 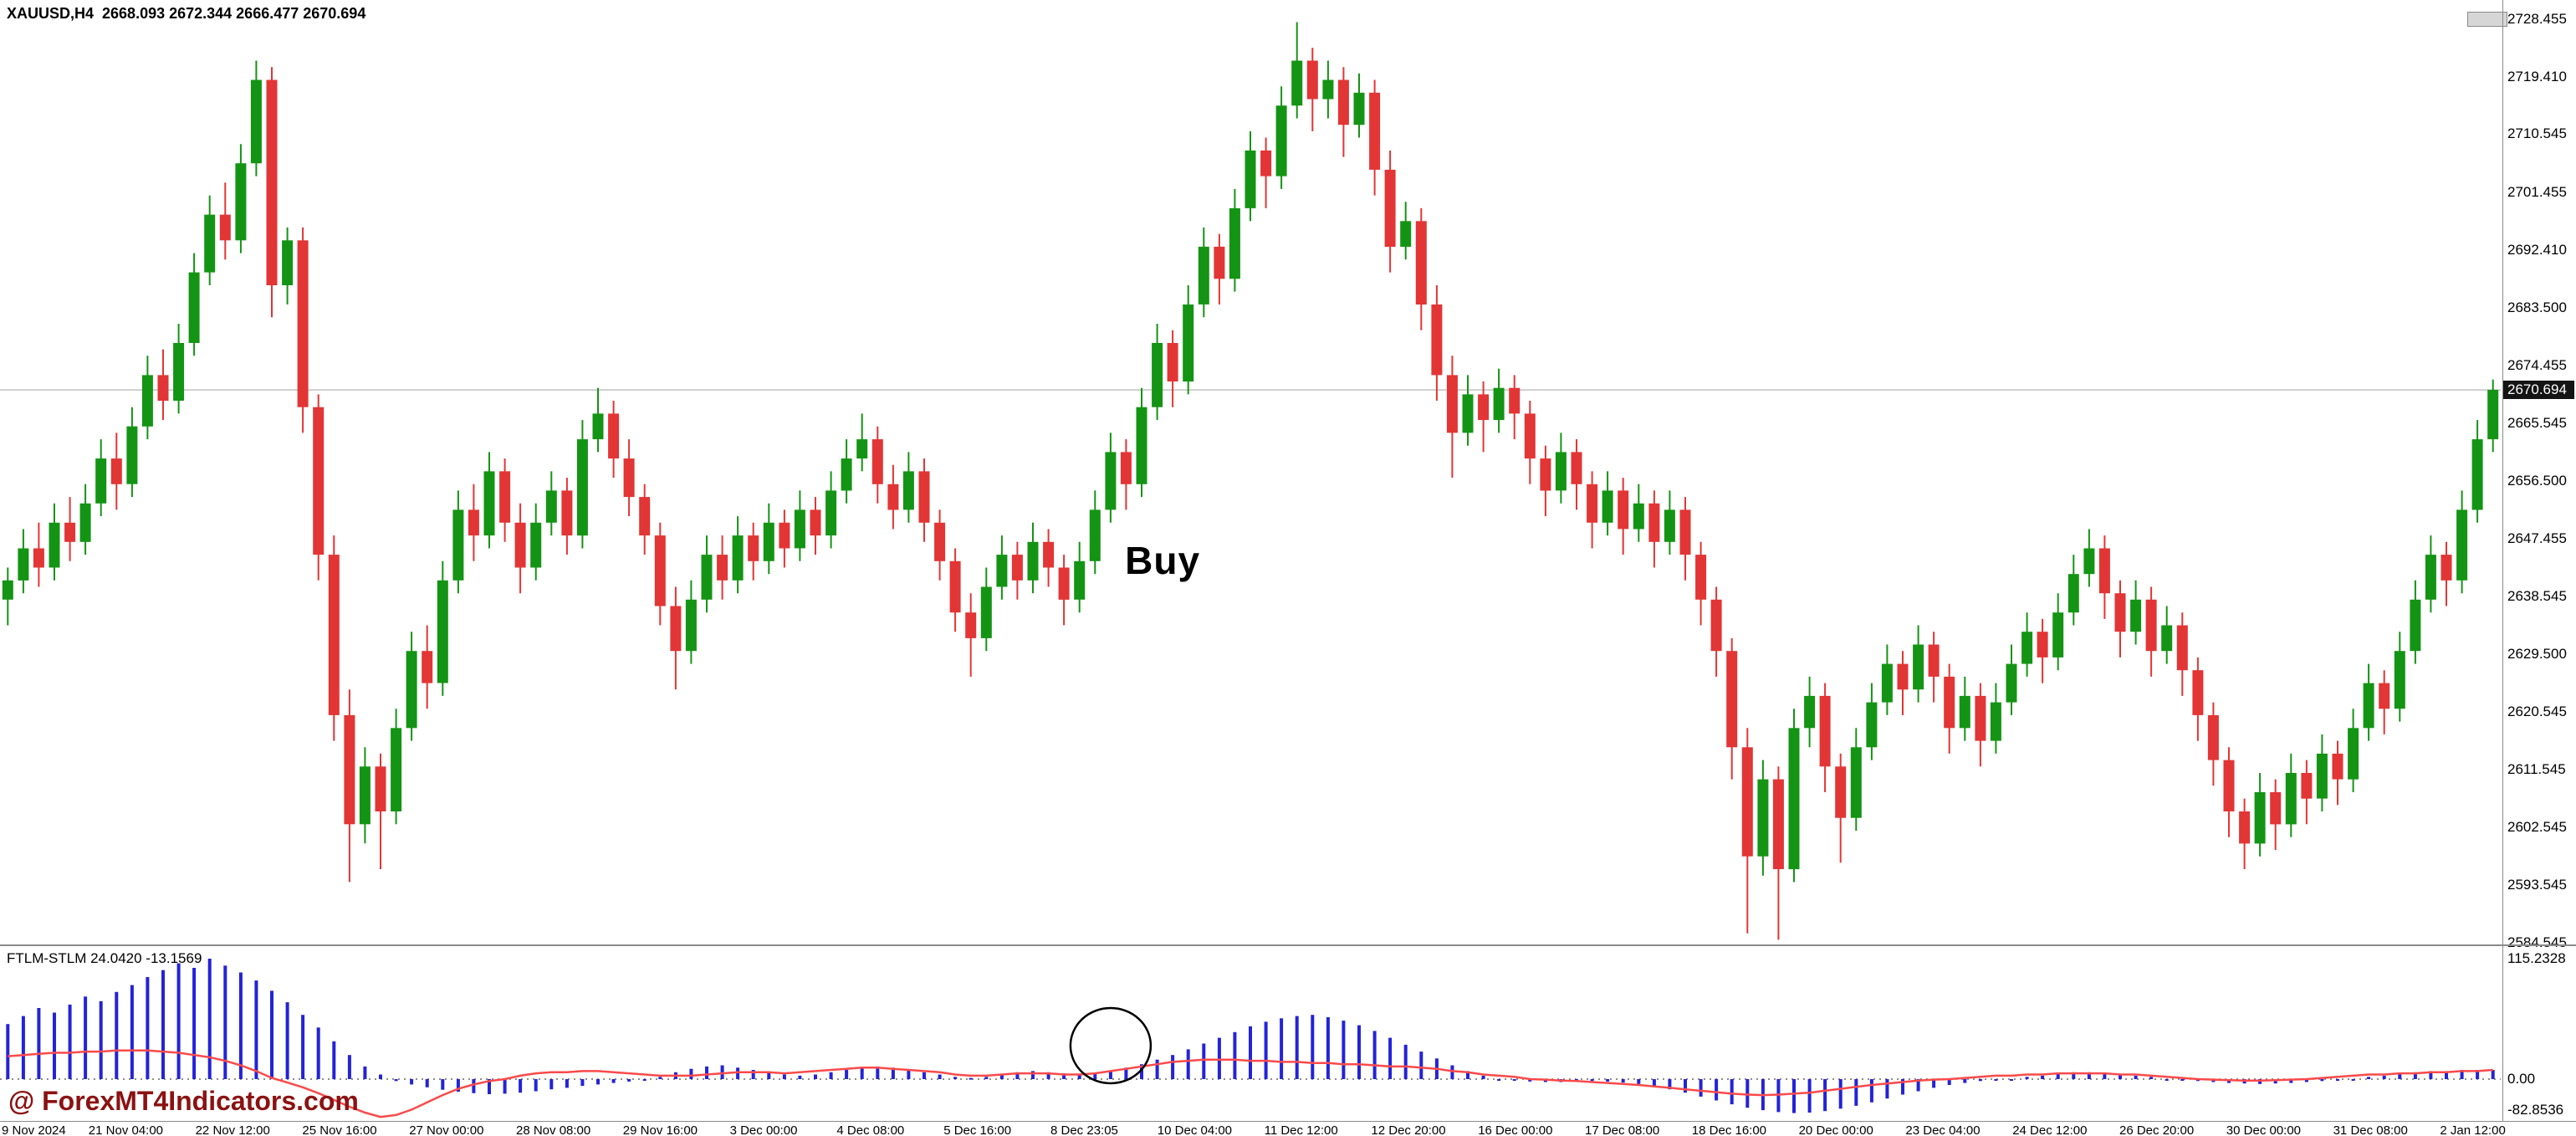 What do you see at coordinates (1084, 1129) in the screenshot?
I see `time-axis-label: 8 Dec 23:05` at bounding box center [1084, 1129].